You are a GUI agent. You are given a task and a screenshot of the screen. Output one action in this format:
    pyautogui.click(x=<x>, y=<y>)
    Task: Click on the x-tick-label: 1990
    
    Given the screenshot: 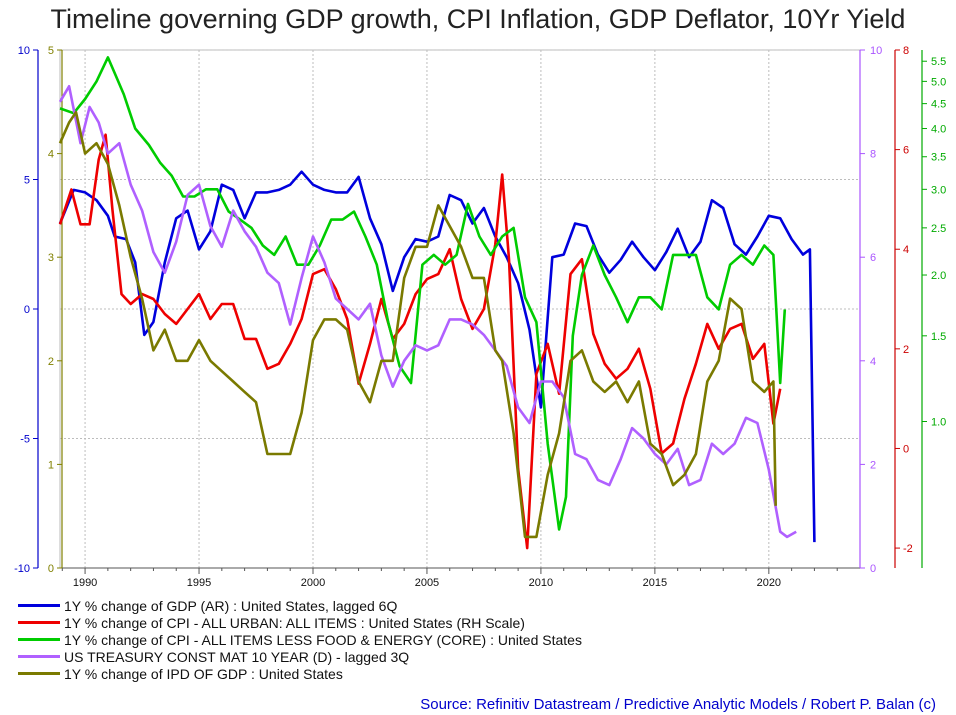 What is the action you would take?
    pyautogui.click(x=85, y=583)
    